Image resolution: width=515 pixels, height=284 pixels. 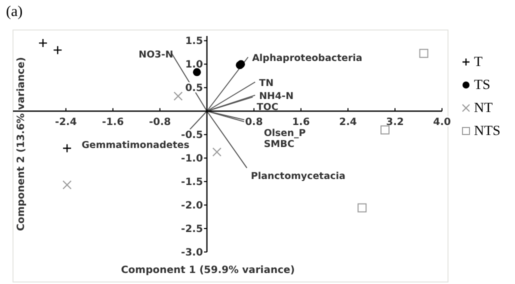 What do you see at coordinates (113, 122) in the screenshot?
I see `x-tick-label: -1.6` at bounding box center [113, 122].